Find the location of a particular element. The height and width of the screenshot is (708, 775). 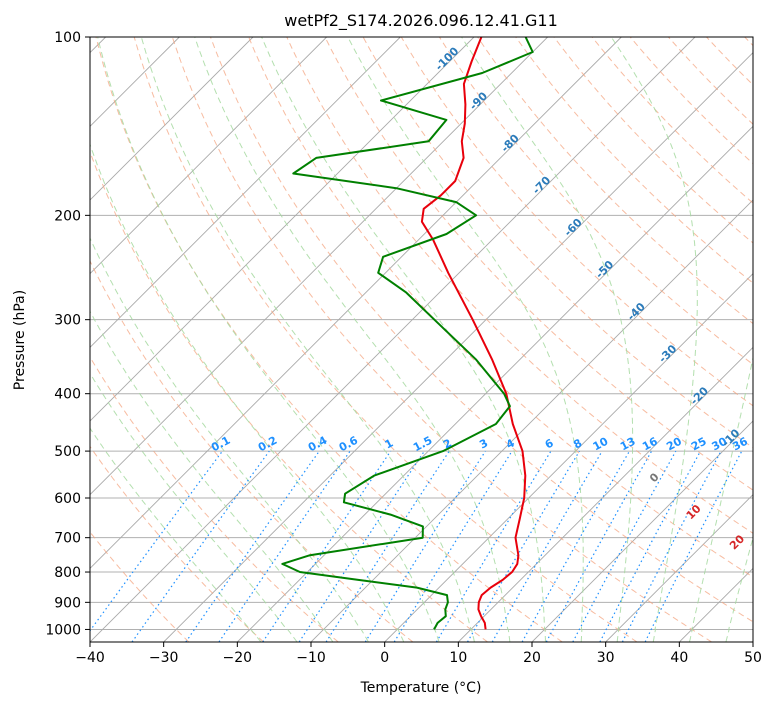

theta-e-label: -100 is located at coordinates (447, 58).